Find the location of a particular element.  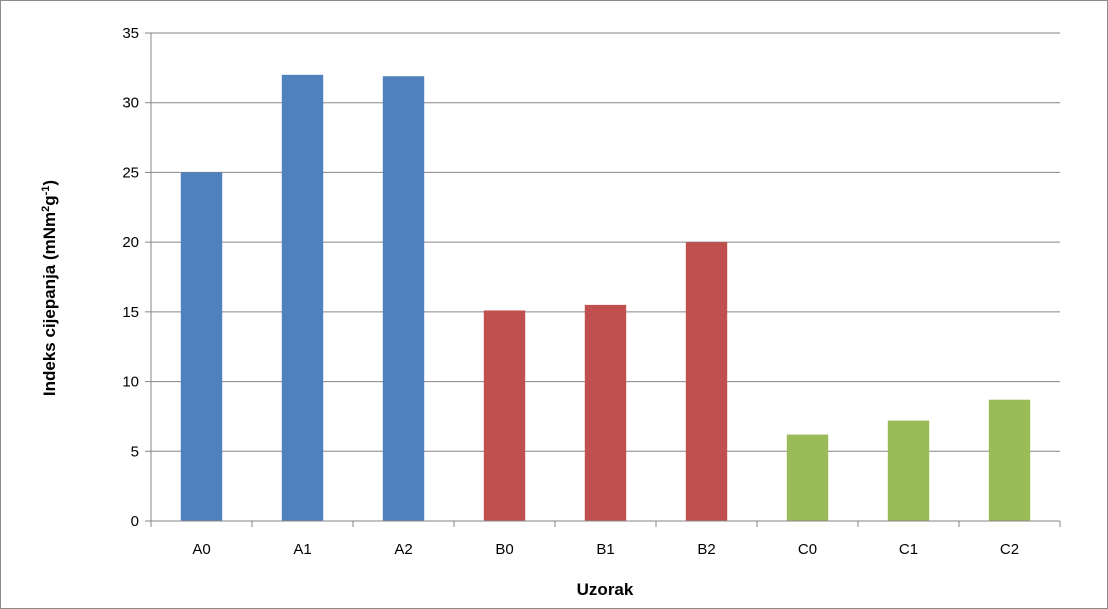

y-tick-label-0: 0 is located at coordinates (135, 521).